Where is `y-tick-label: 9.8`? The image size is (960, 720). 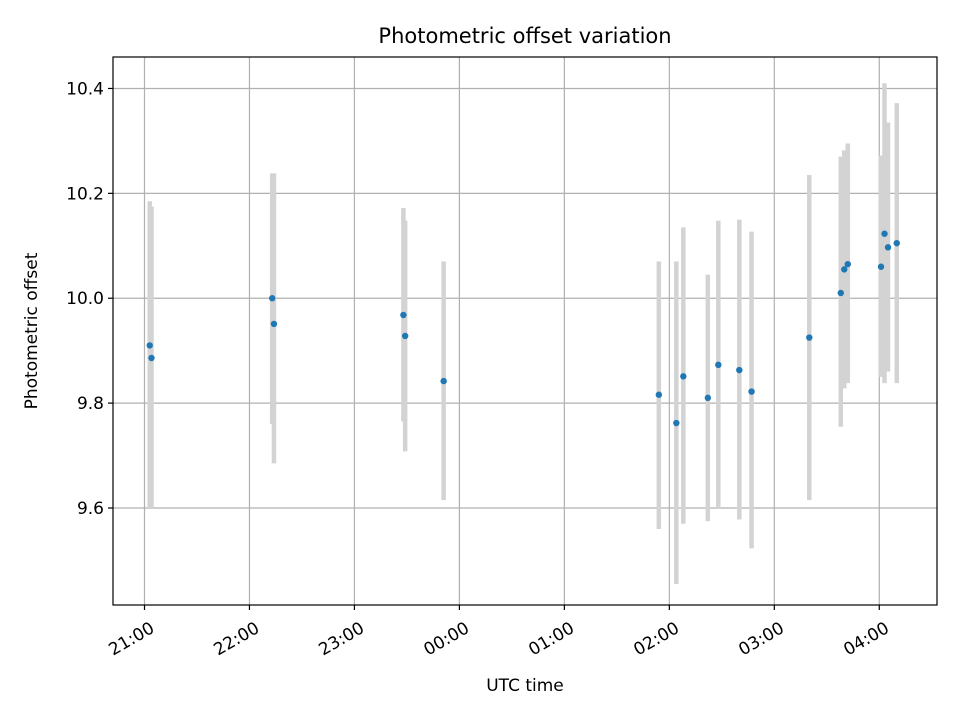 y-tick-label: 9.8 is located at coordinates (90, 404).